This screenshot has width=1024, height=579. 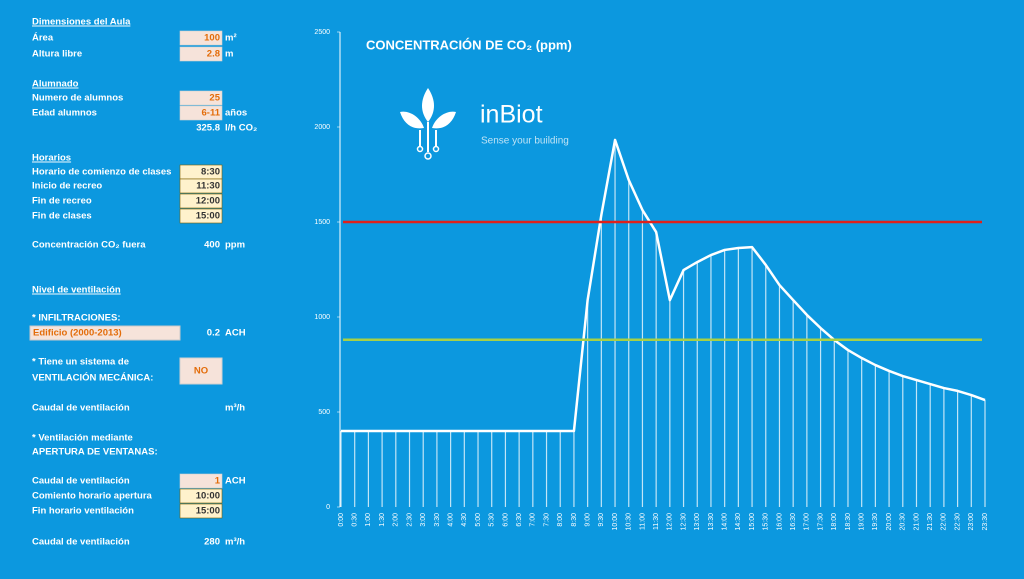 I want to click on x-tick-label: 8:00, so click(x=560, y=520).